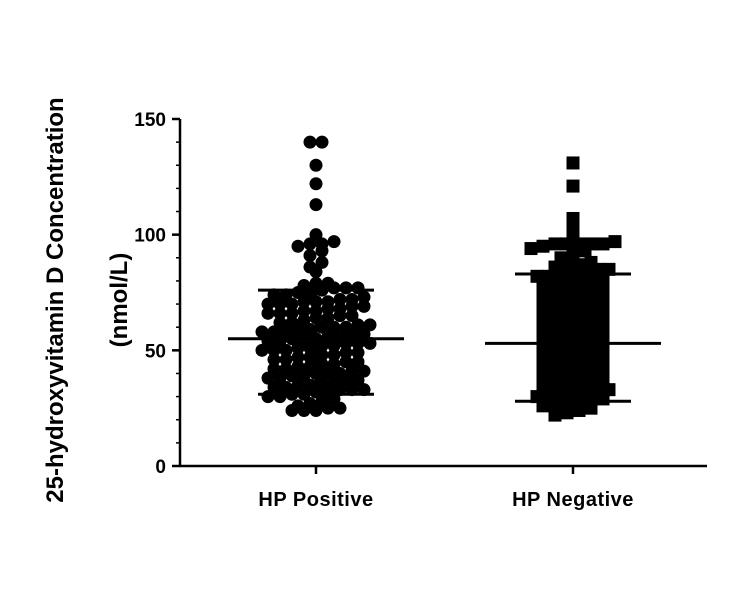 The height and width of the screenshot is (592, 737). What do you see at coordinates (160, 467) in the screenshot?
I see `y-tick-label-0: 0` at bounding box center [160, 467].